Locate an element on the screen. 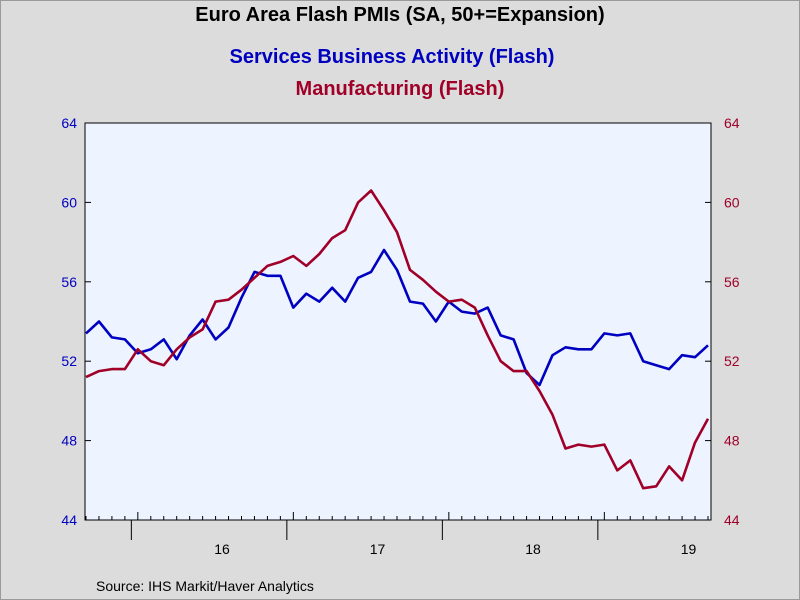  x-tick-label: 19 is located at coordinates (689, 549).